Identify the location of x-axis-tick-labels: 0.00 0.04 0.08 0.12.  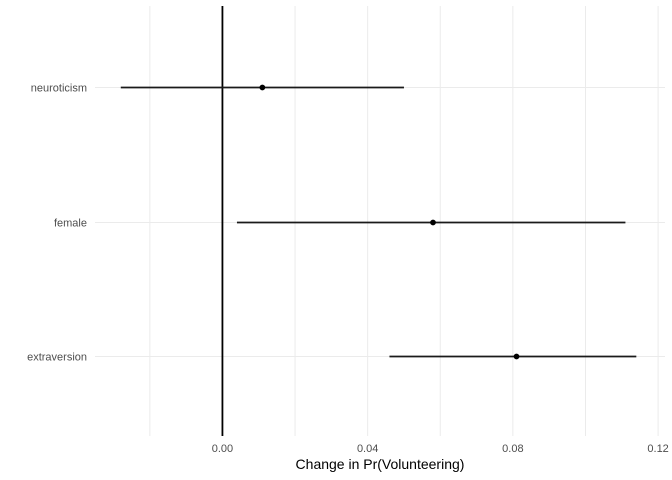
(440, 449).